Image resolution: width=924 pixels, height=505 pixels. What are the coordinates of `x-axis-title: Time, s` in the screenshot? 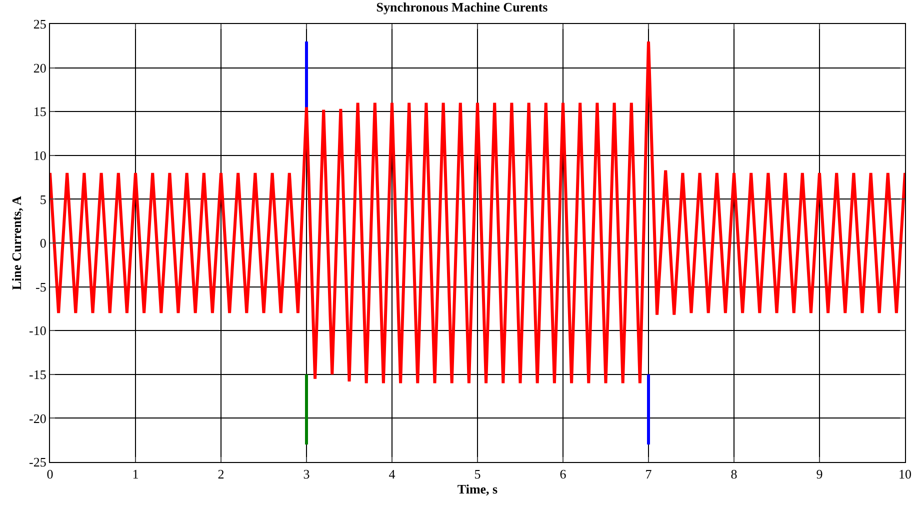 It's located at (477, 489).